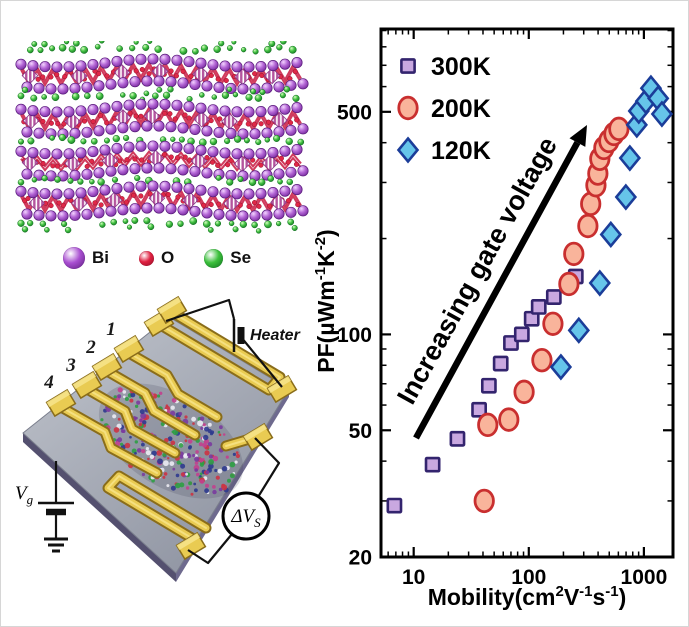 The width and height of the screenshot is (689, 627). Describe the element at coordinates (227, 258) in the screenshot. I see `atom-legend-item-se: Se` at that location.